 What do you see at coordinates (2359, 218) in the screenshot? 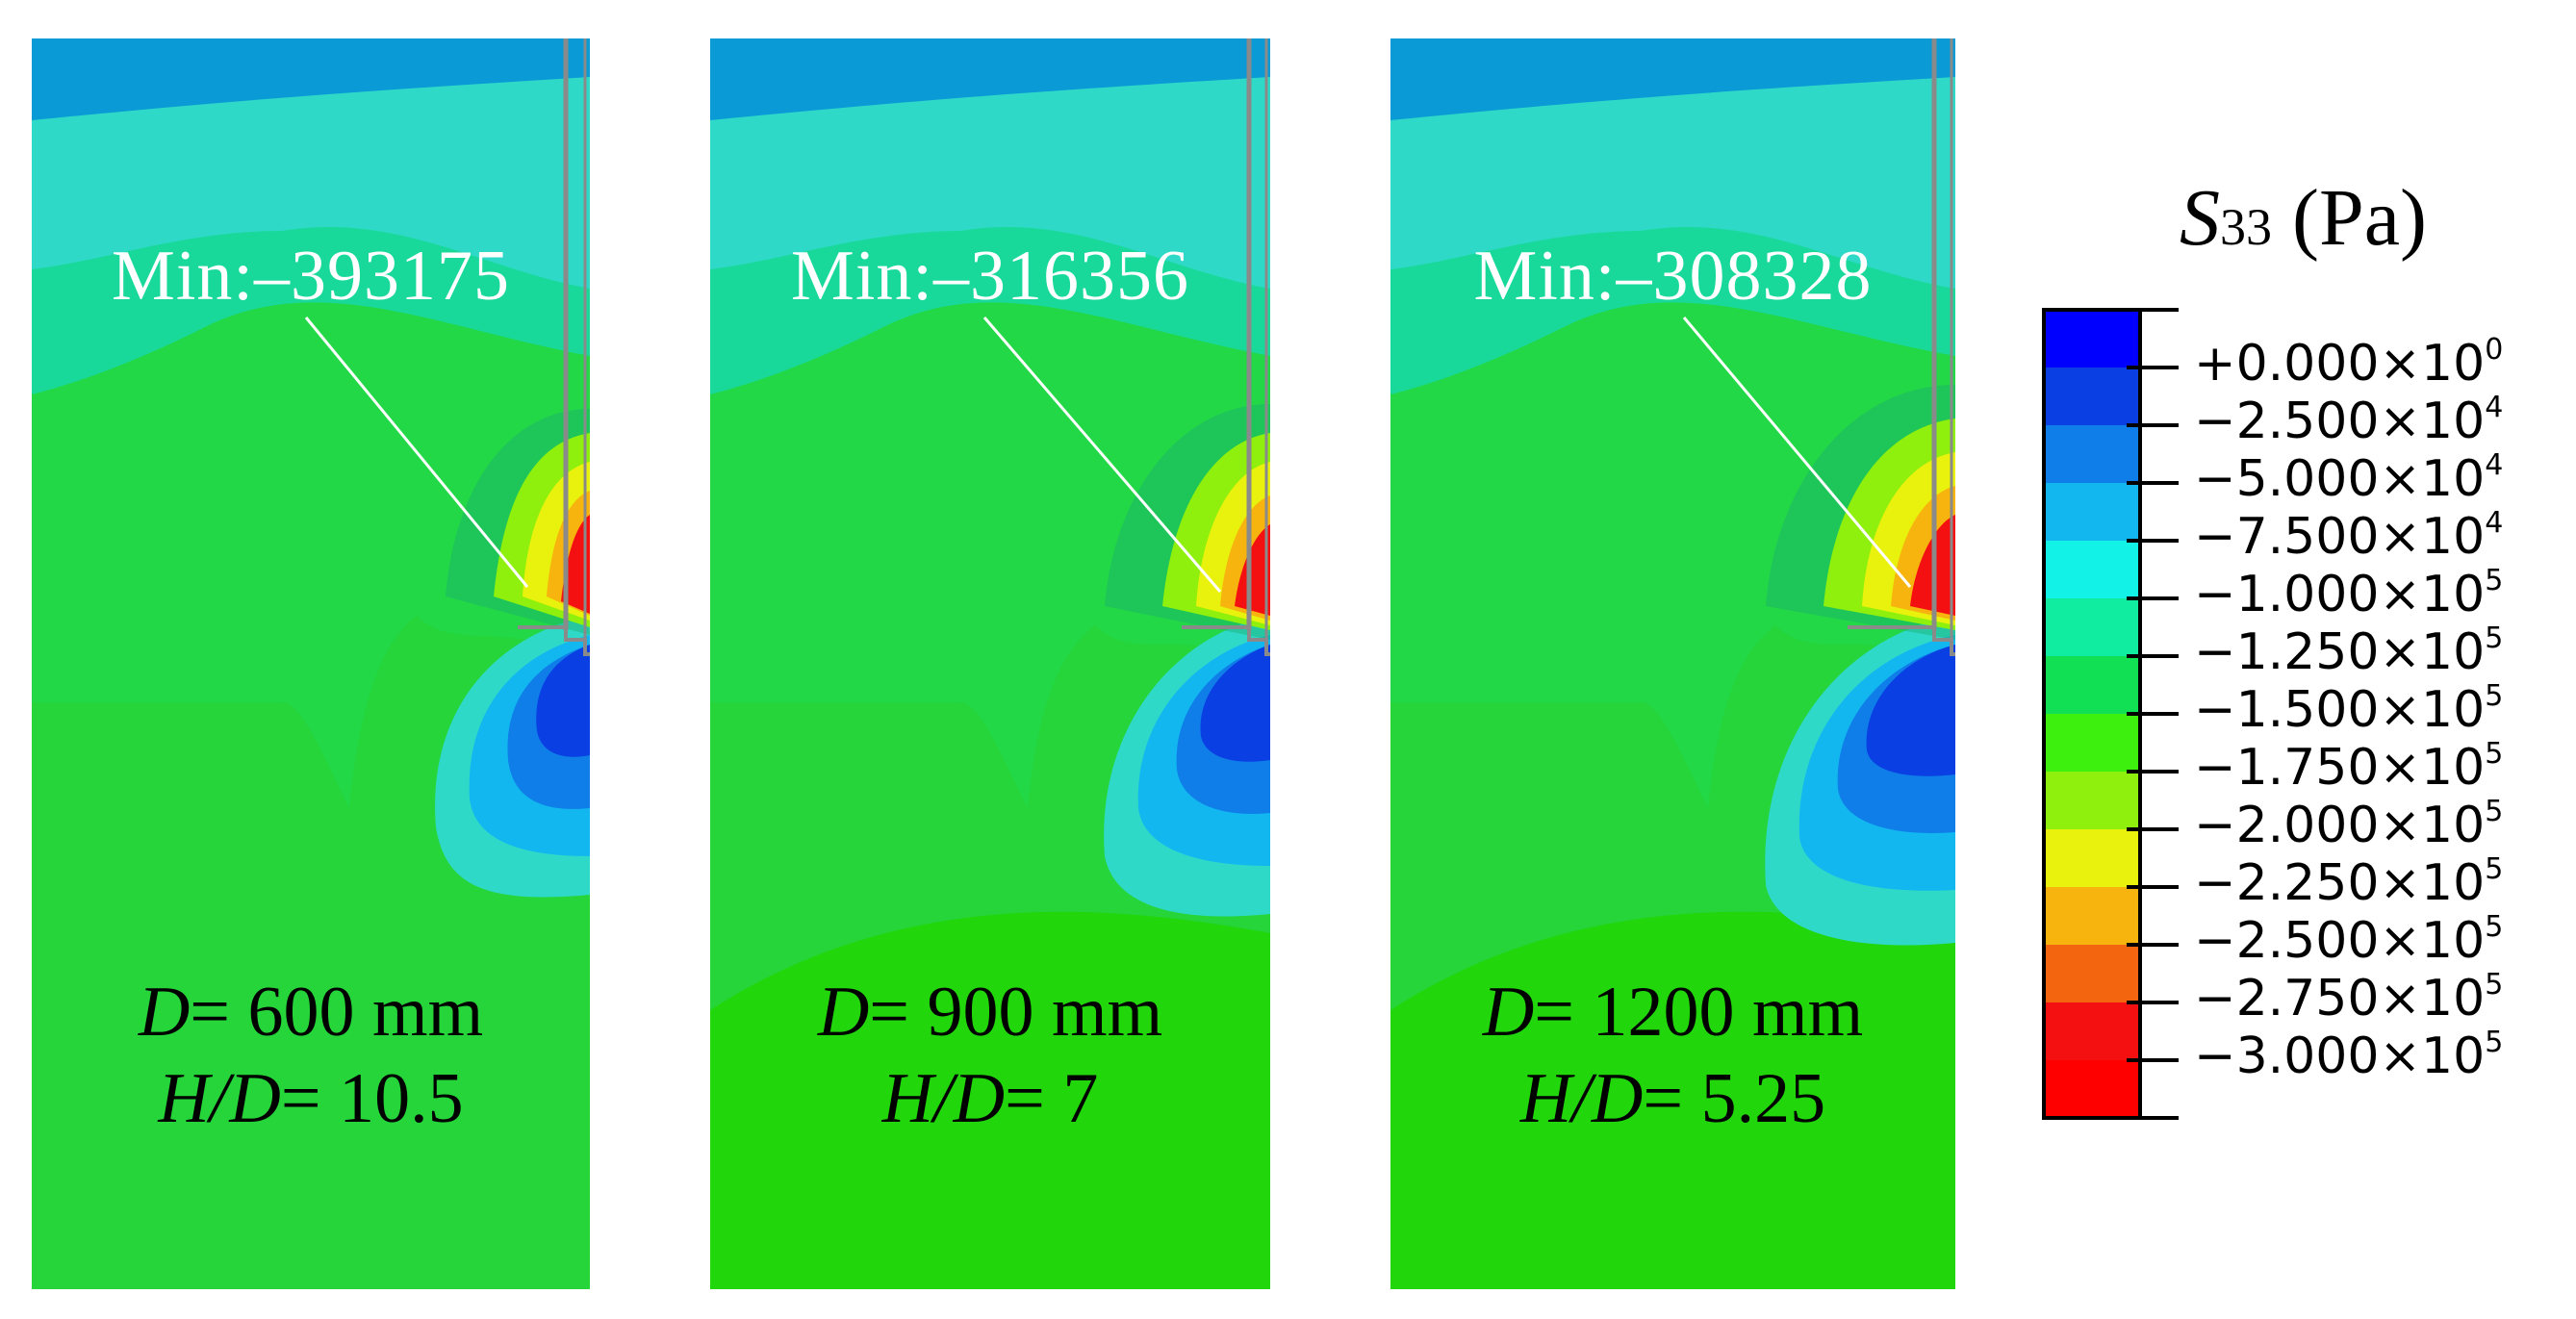
I see `legend-title-unit: (Pa)` at bounding box center [2359, 218].